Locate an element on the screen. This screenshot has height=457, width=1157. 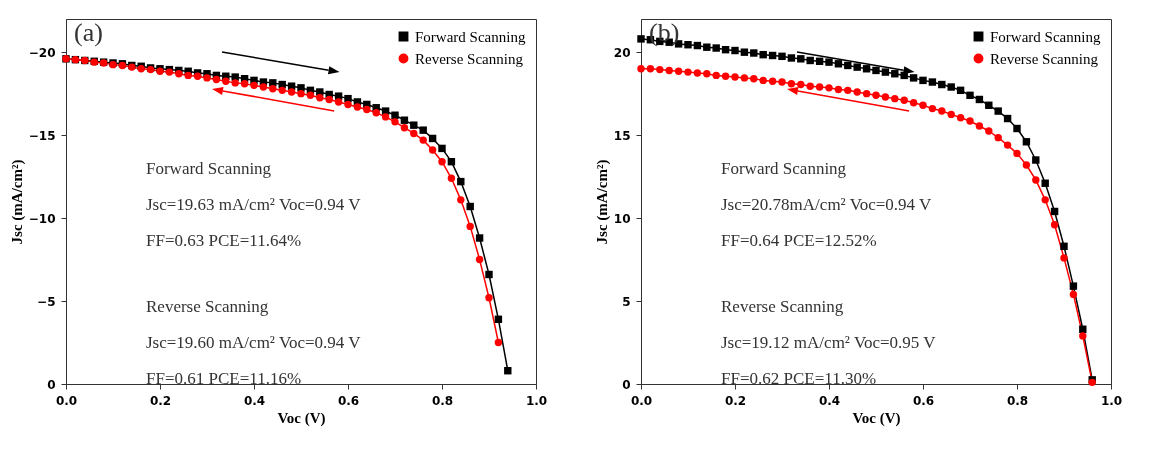
y-tick-label: −20 is located at coordinates (42, 52).